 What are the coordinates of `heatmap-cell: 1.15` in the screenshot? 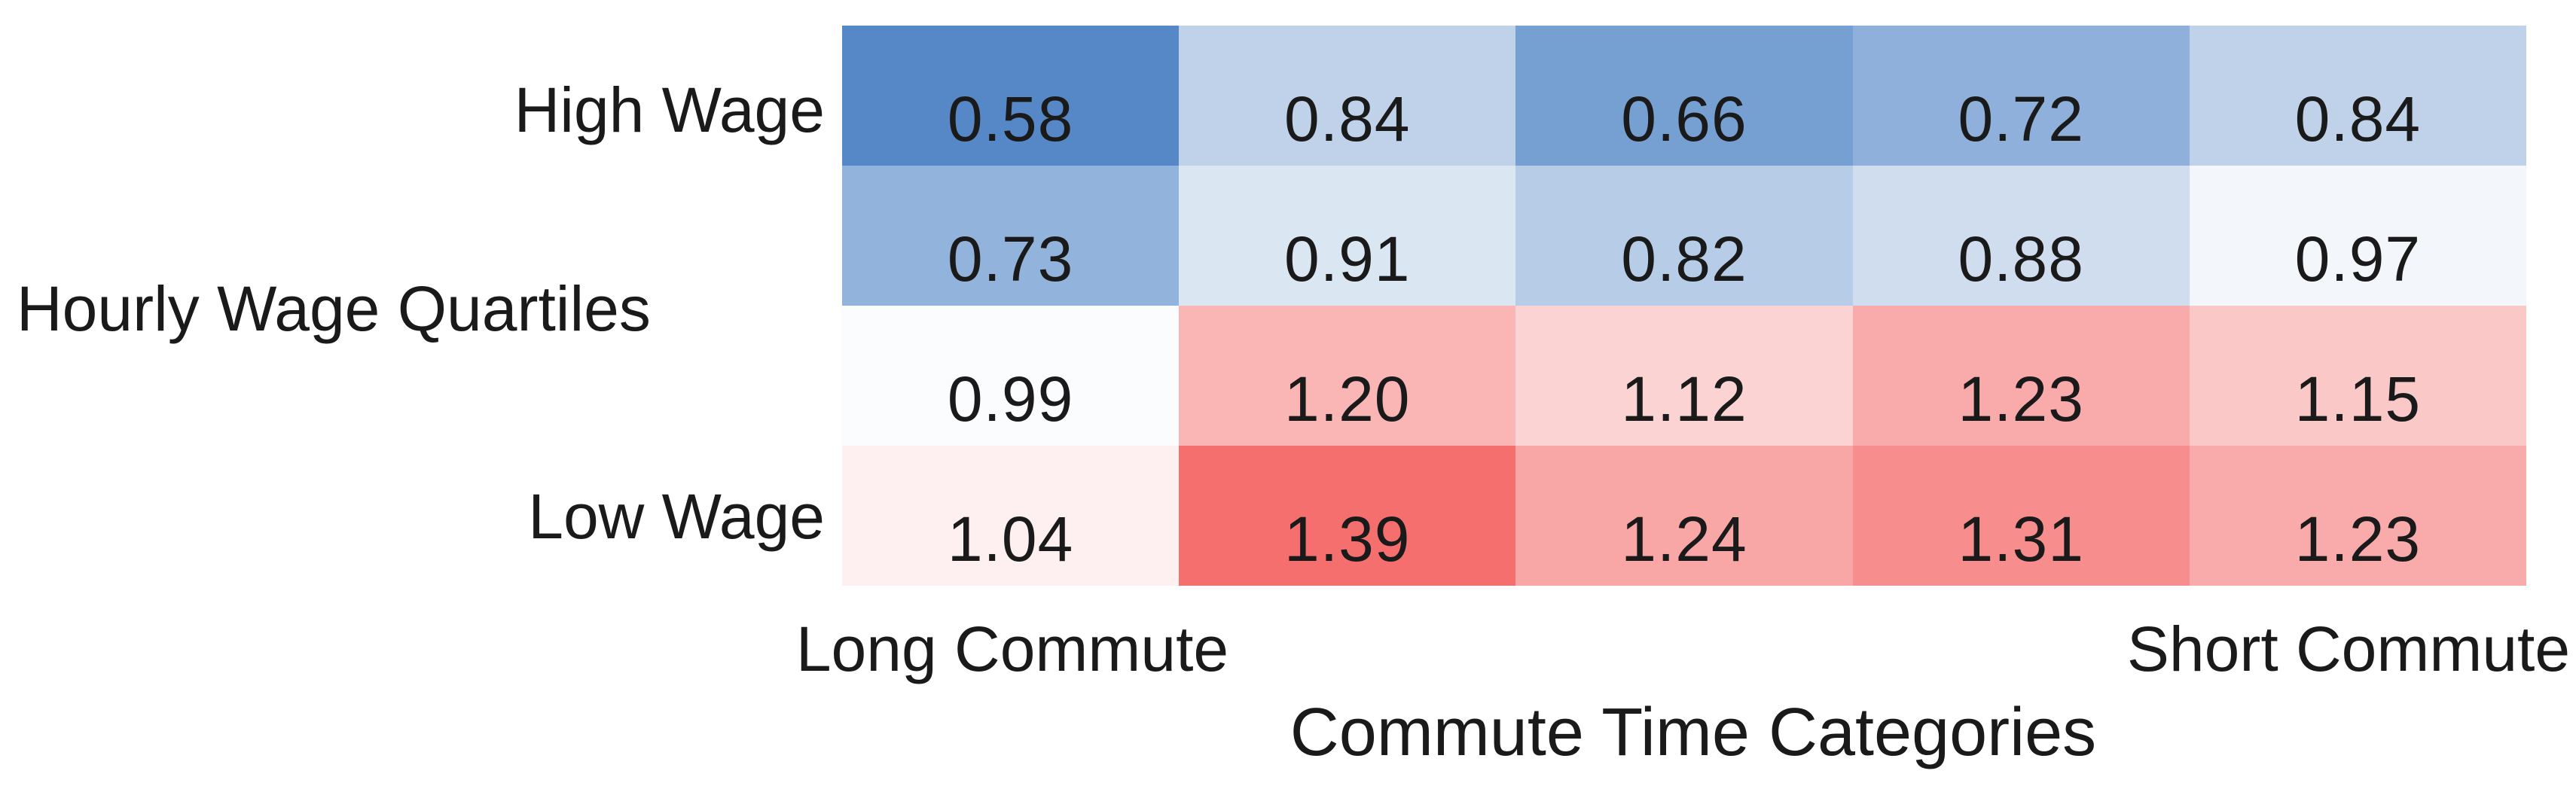 It's located at (2358, 376).